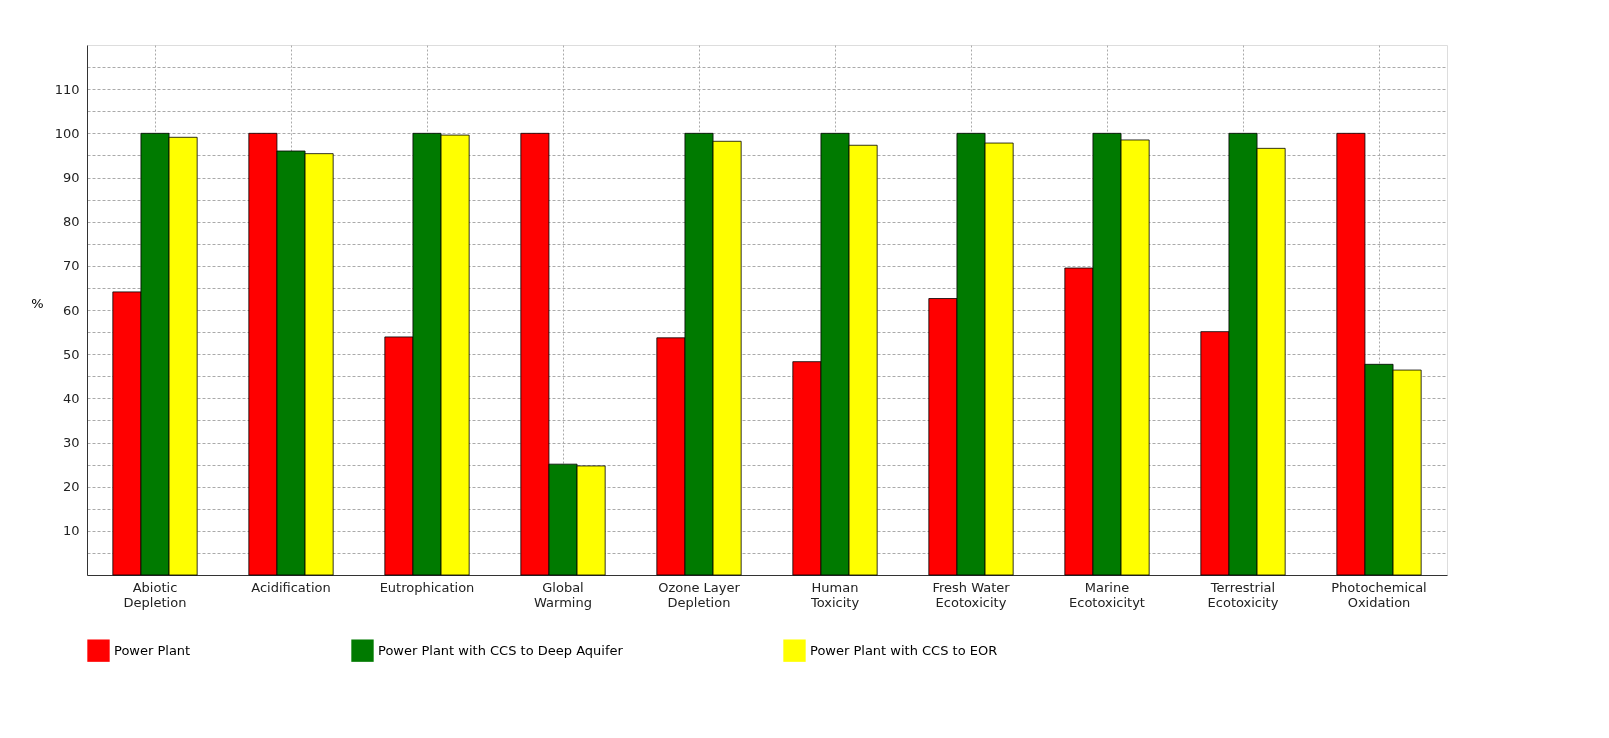 This screenshot has height=738, width=1609. I want to click on y-tick-label: 70, so click(71, 266).